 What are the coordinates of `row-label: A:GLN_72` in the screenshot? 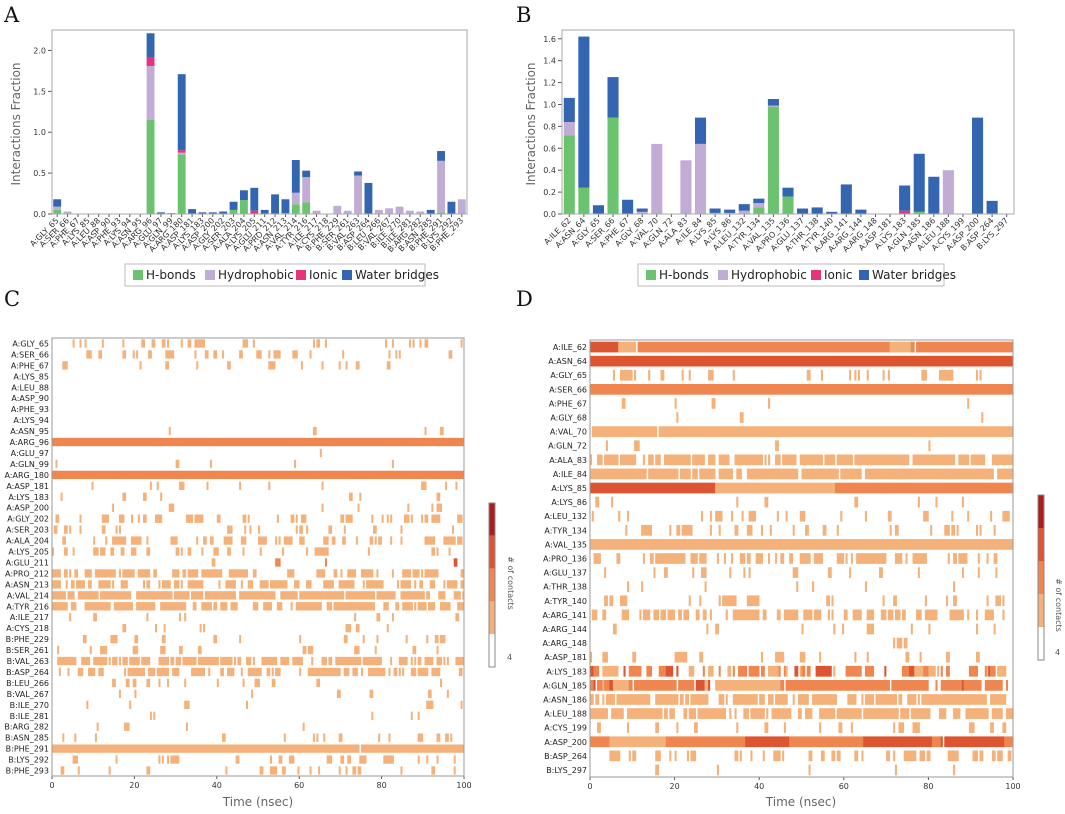 It's located at (567, 446).